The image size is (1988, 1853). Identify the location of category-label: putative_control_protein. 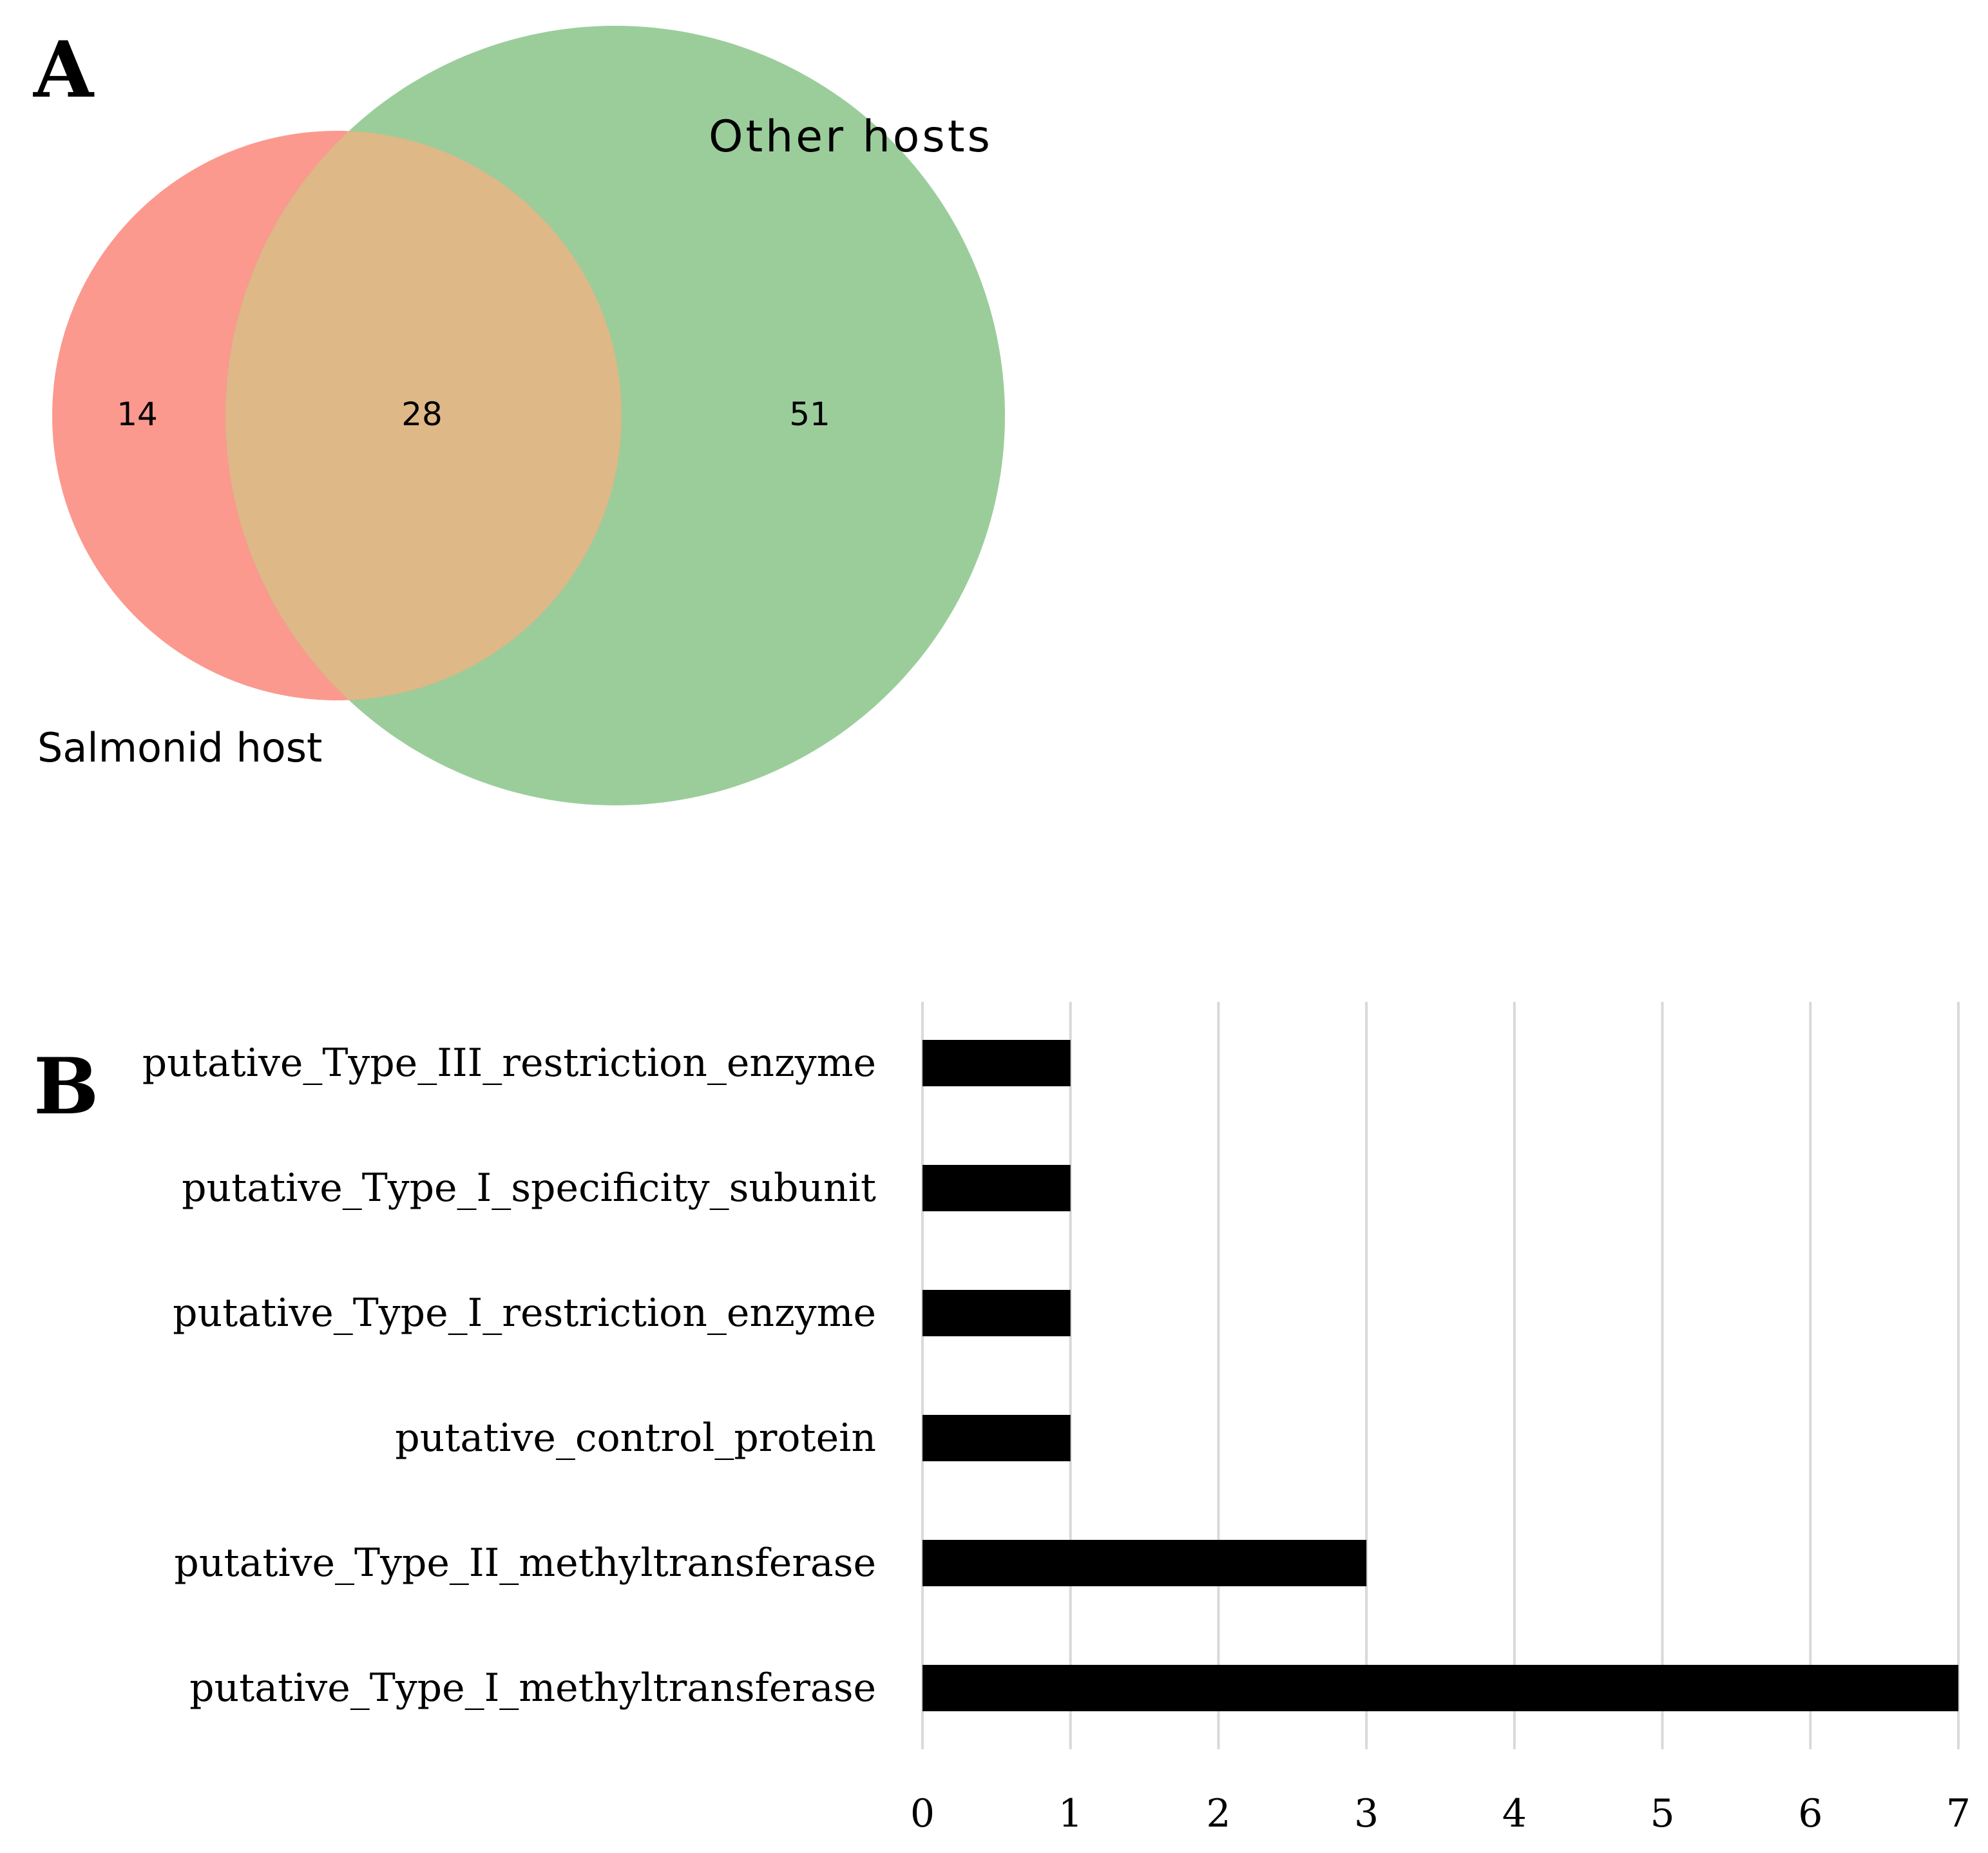
(635, 1438).